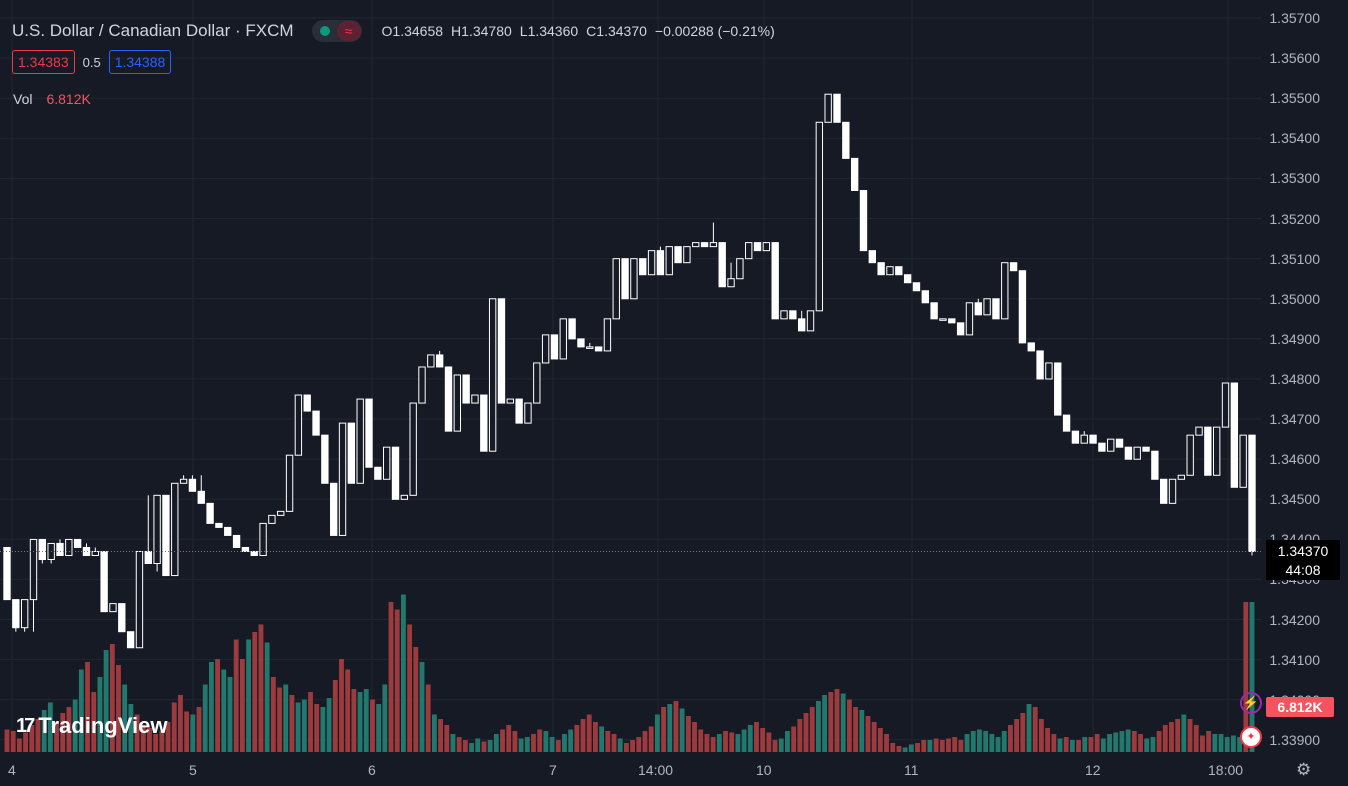  Describe the element at coordinates (193, 770) in the screenshot. I see `time-tick-label: 5` at that location.